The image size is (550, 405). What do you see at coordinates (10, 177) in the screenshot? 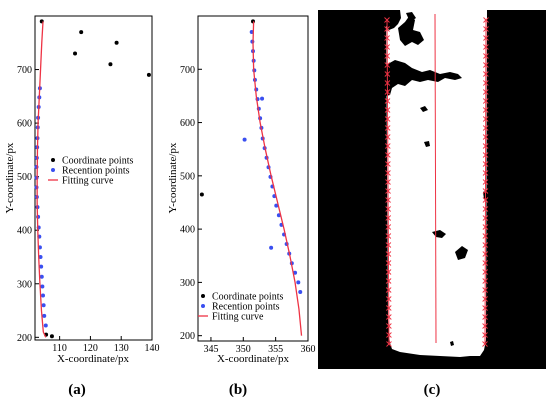
I see `y-axis-label-a: Y-coordinate/px` at bounding box center [10, 177].